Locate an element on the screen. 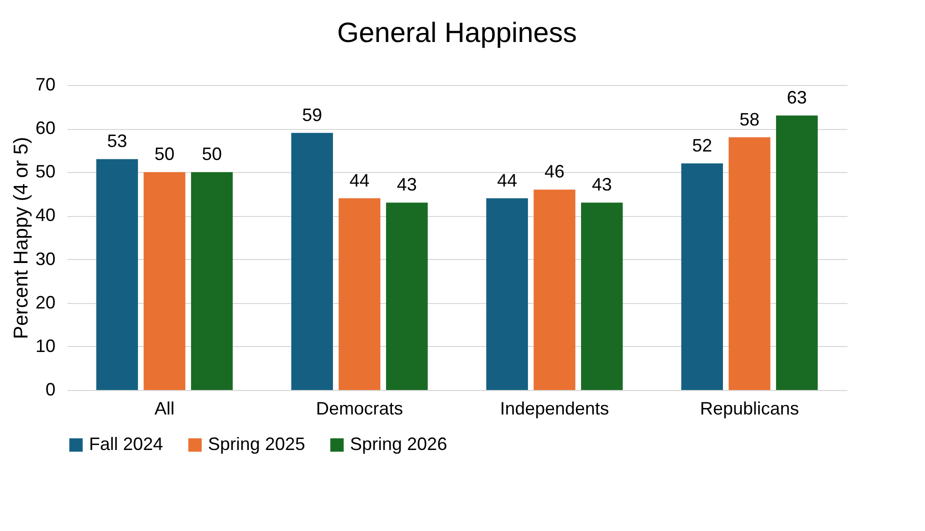 The image size is (925, 531). y-tick-label: 50 is located at coordinates (45, 172).